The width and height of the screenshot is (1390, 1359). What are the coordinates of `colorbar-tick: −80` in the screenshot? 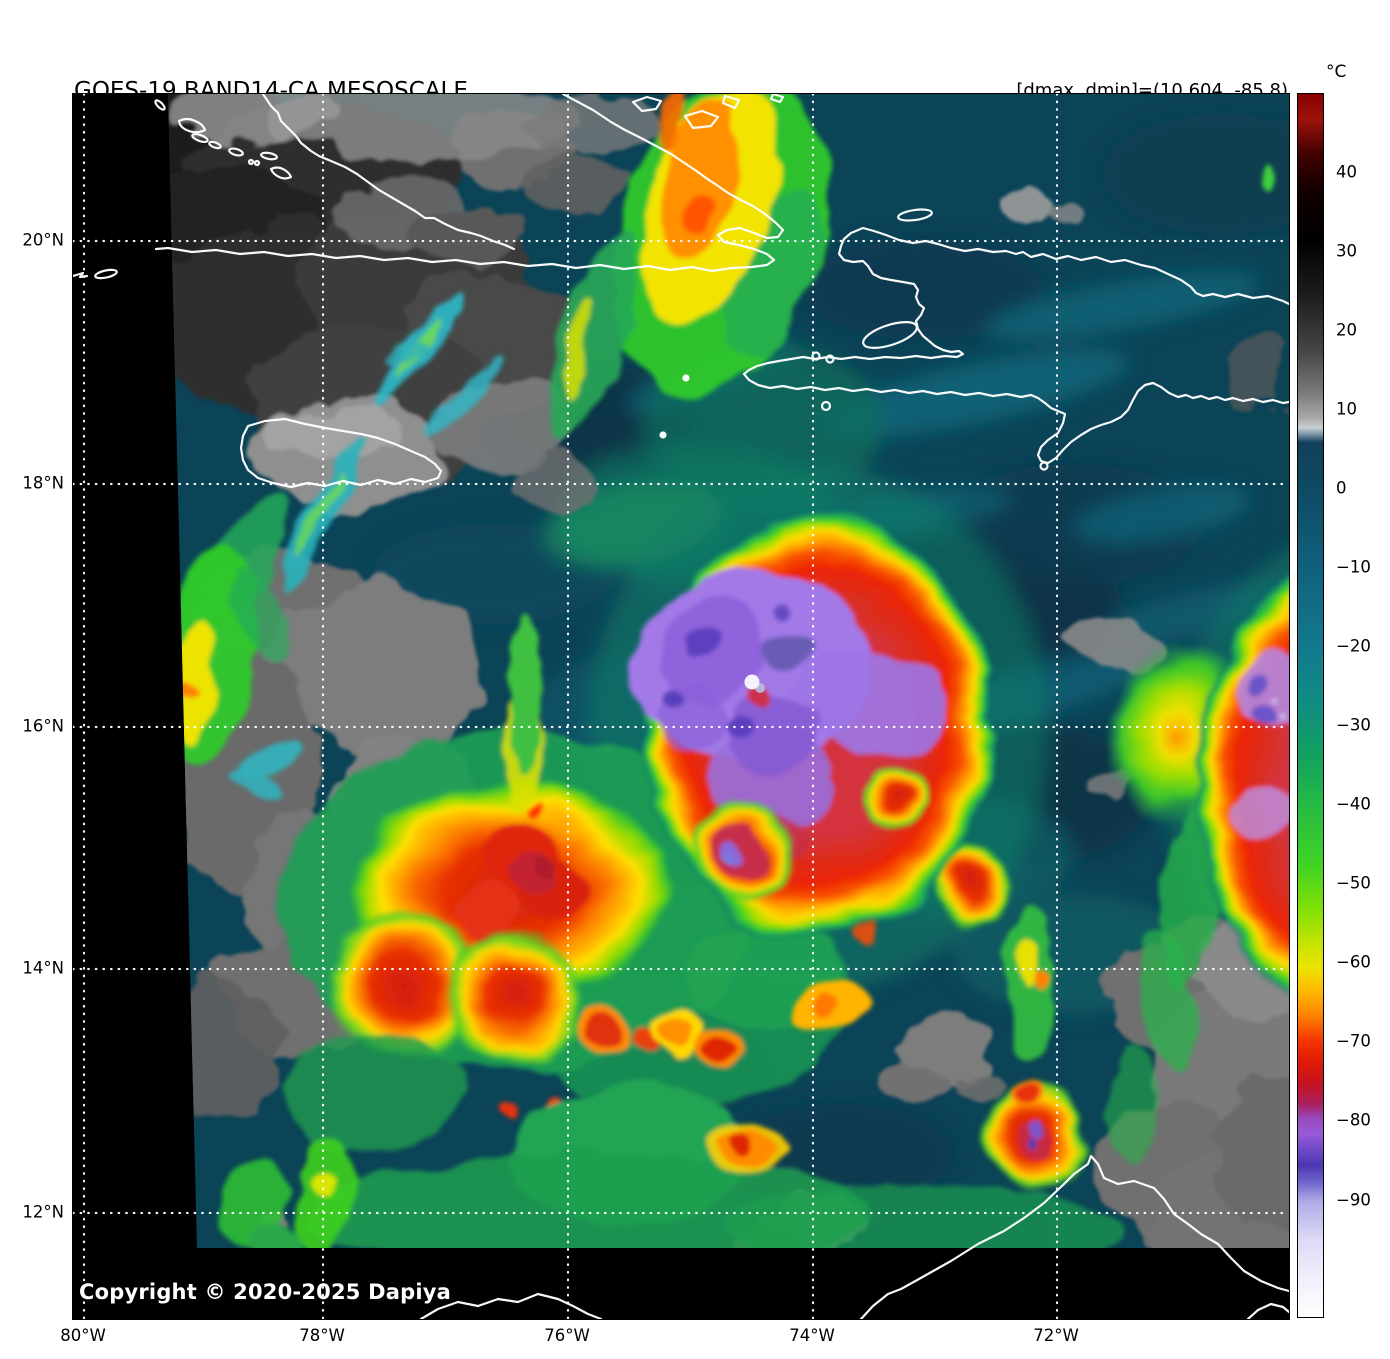 It's located at (1353, 1120).